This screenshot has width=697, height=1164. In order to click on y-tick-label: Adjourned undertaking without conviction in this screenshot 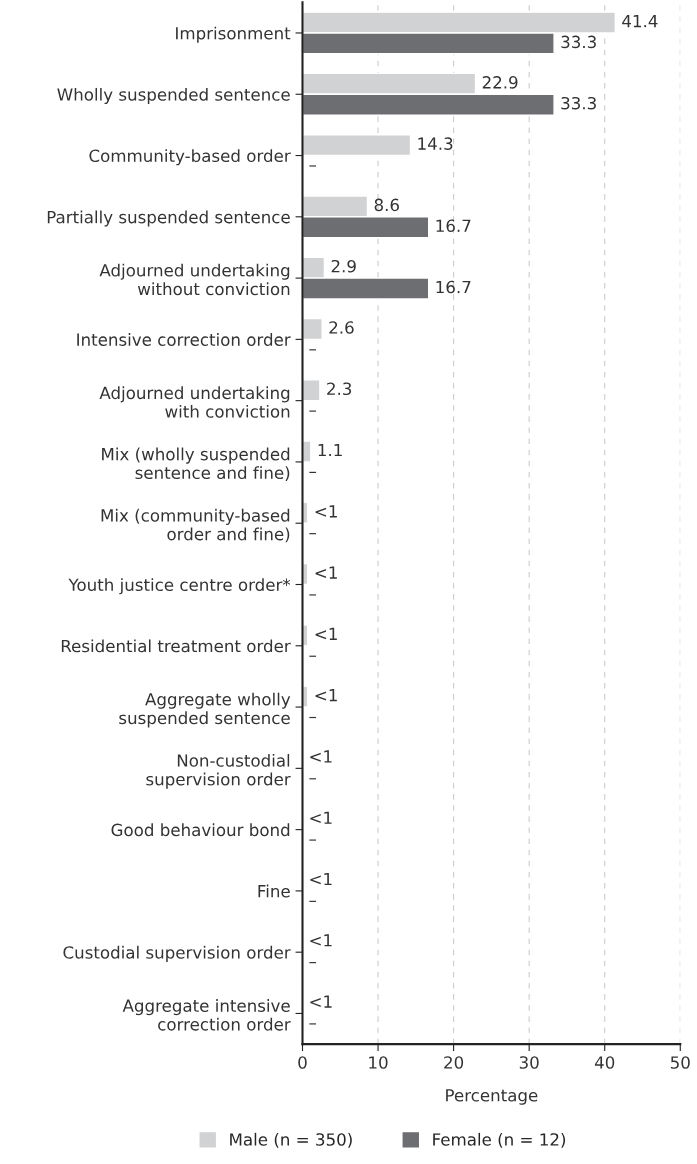, I will do `click(194, 279)`.